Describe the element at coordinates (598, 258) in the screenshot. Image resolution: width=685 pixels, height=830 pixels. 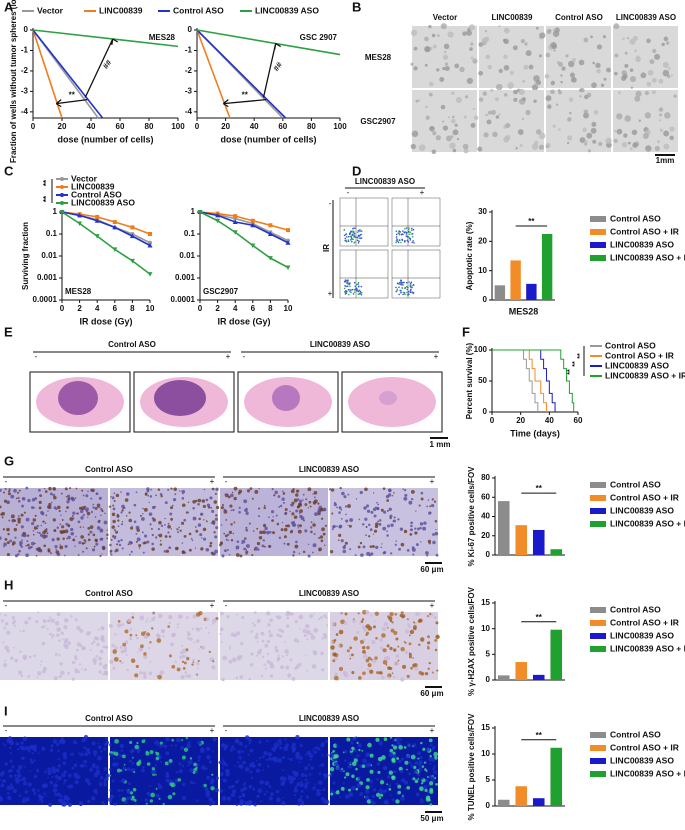
I see `legend-swatch` at that location.